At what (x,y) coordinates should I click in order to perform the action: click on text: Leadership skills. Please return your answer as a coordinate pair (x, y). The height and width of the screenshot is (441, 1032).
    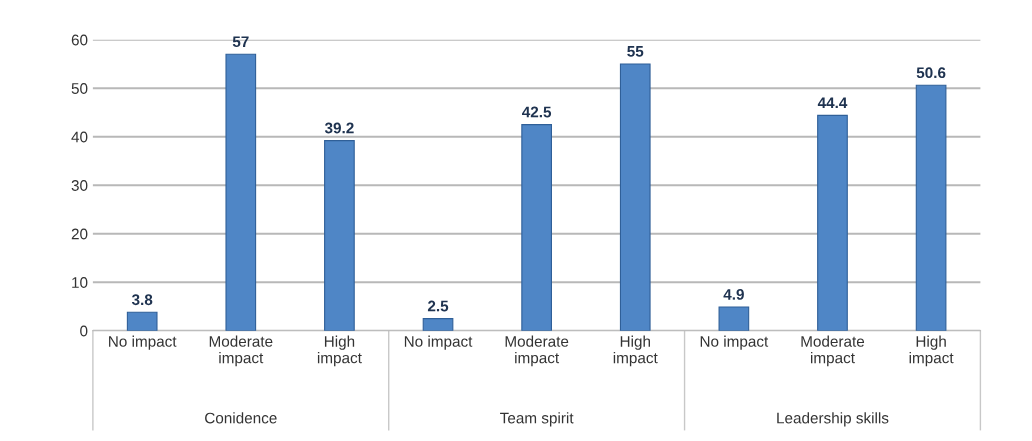
    Looking at the image, I should click on (833, 419).